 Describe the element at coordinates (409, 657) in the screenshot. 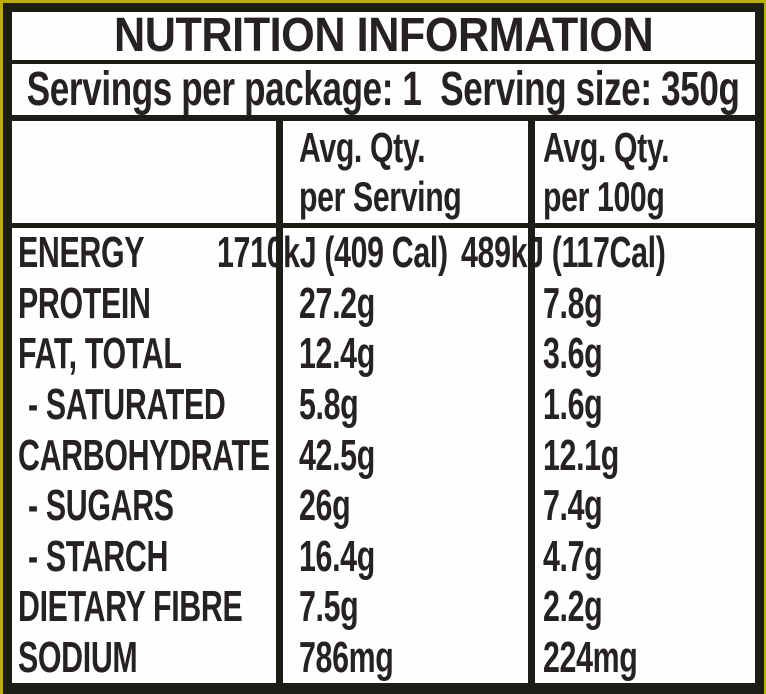

I see `per-serving-cell: 786mg` at that location.